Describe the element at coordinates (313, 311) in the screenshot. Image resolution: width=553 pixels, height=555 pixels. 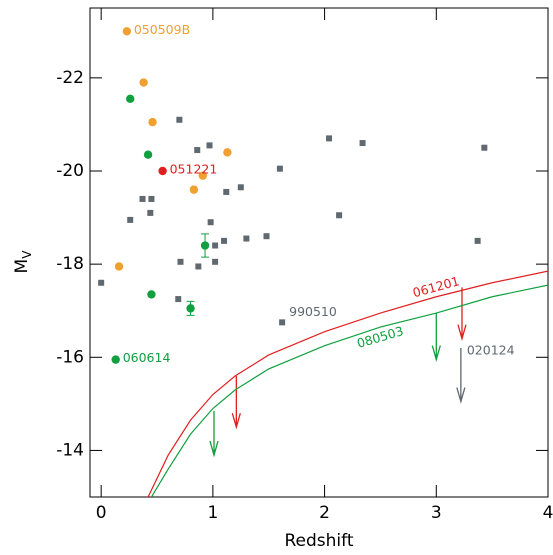
I see `point-label: 990510` at that location.